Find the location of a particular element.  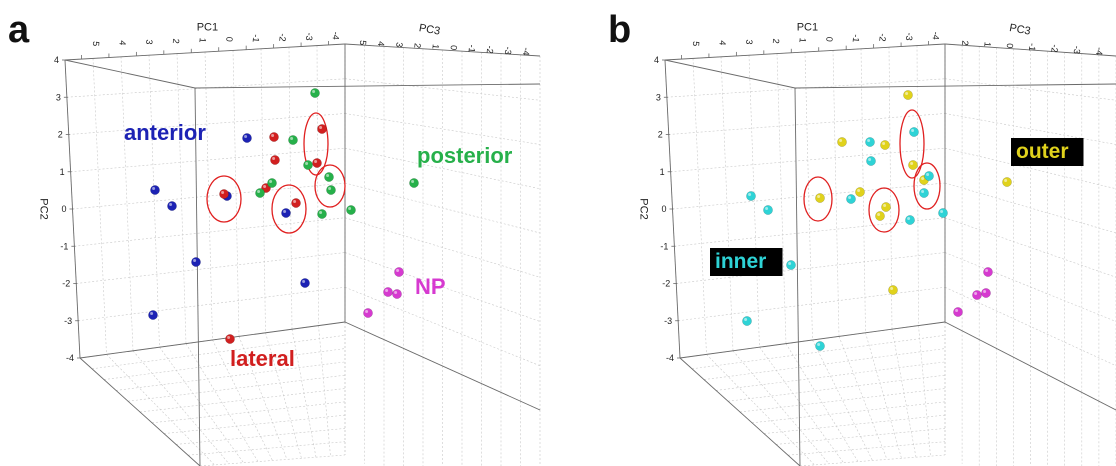

group-label-lateral: lateral is located at coordinates (262, 358).